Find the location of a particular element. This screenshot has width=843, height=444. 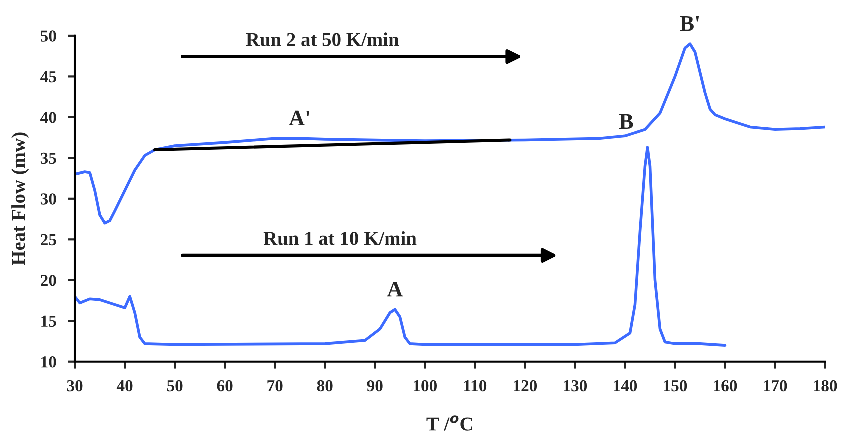

y-tick-label: 10 is located at coordinates (49, 362).